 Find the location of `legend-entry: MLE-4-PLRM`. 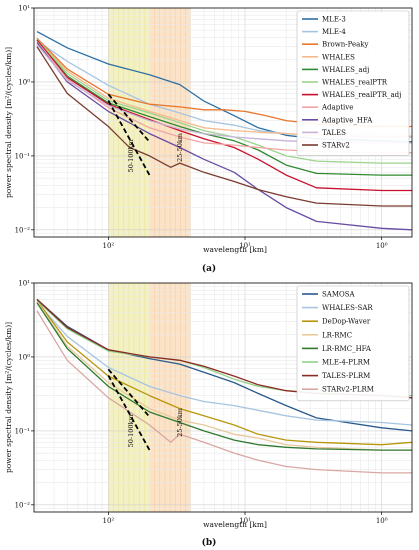

legend-entry: MLE-4-PLRM is located at coordinates (346, 363).